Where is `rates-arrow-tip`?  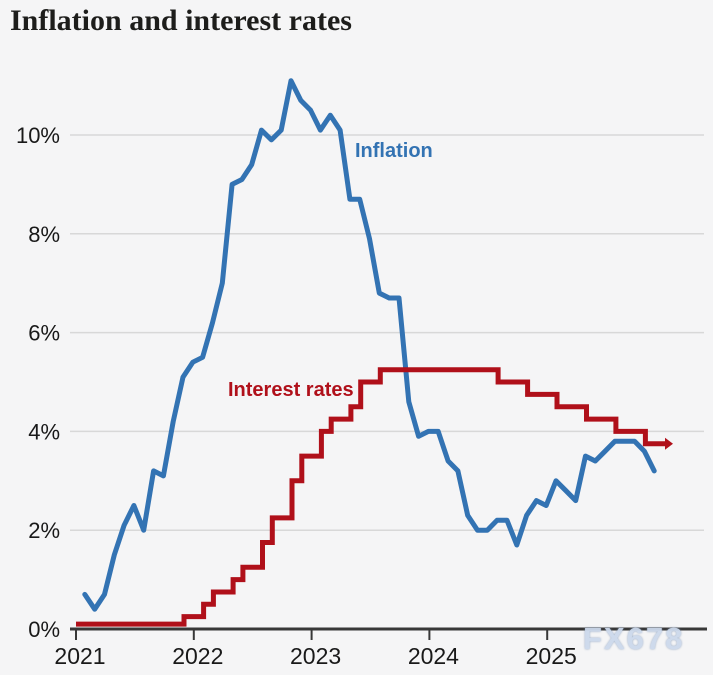 rates-arrow-tip is located at coordinates (669, 443).